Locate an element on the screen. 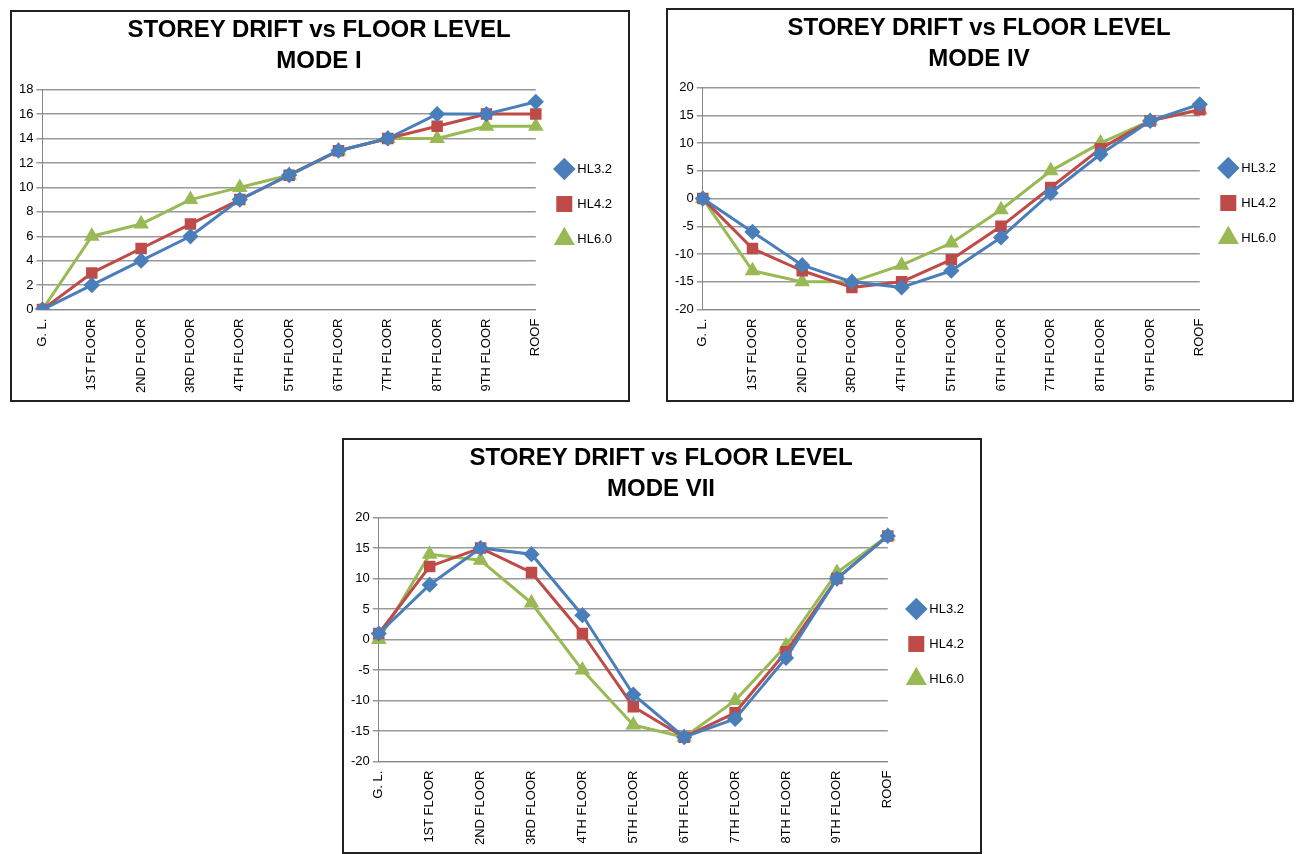 The width and height of the screenshot is (1300, 854). y-tick-label: 16 is located at coordinates (26, 113).